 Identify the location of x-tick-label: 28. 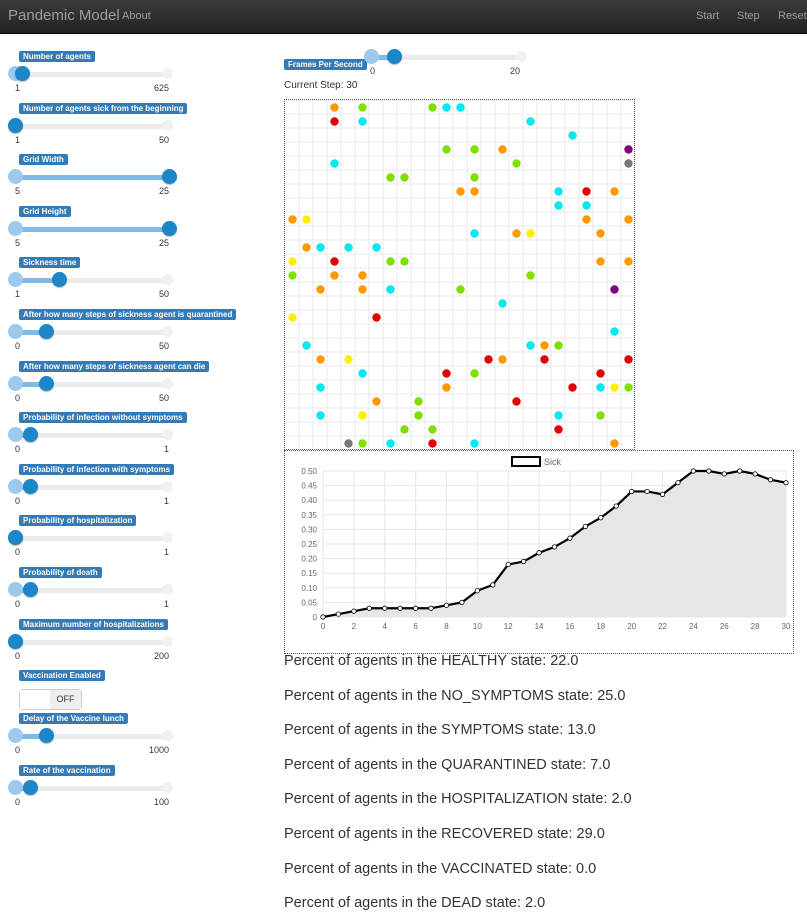
(755, 626).